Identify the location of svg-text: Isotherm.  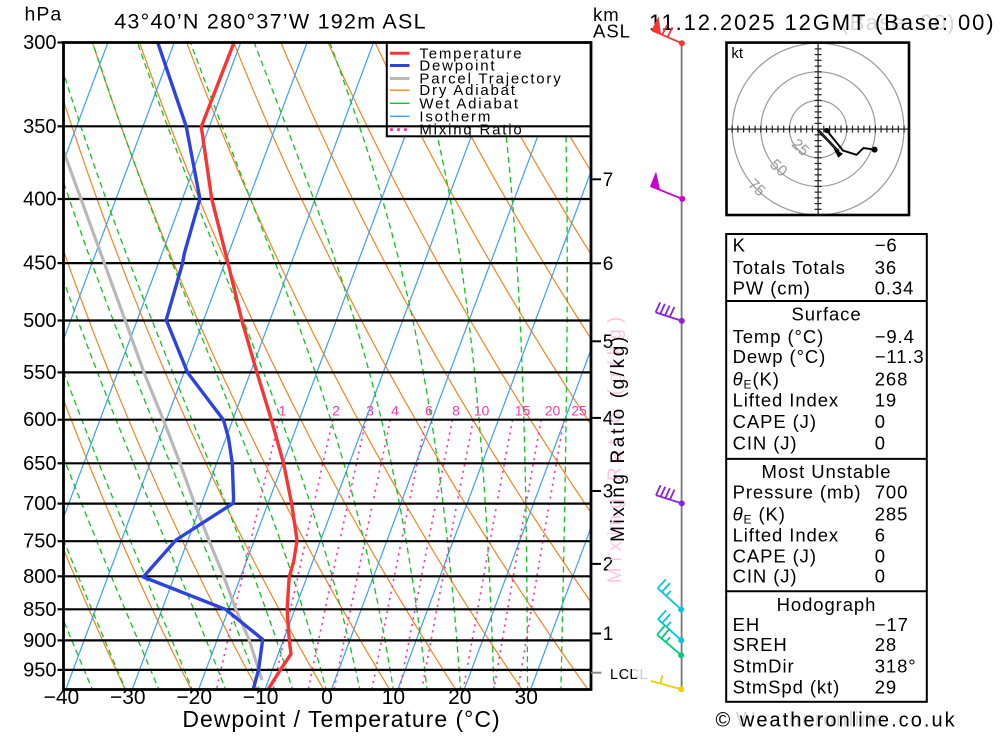
(455, 116).